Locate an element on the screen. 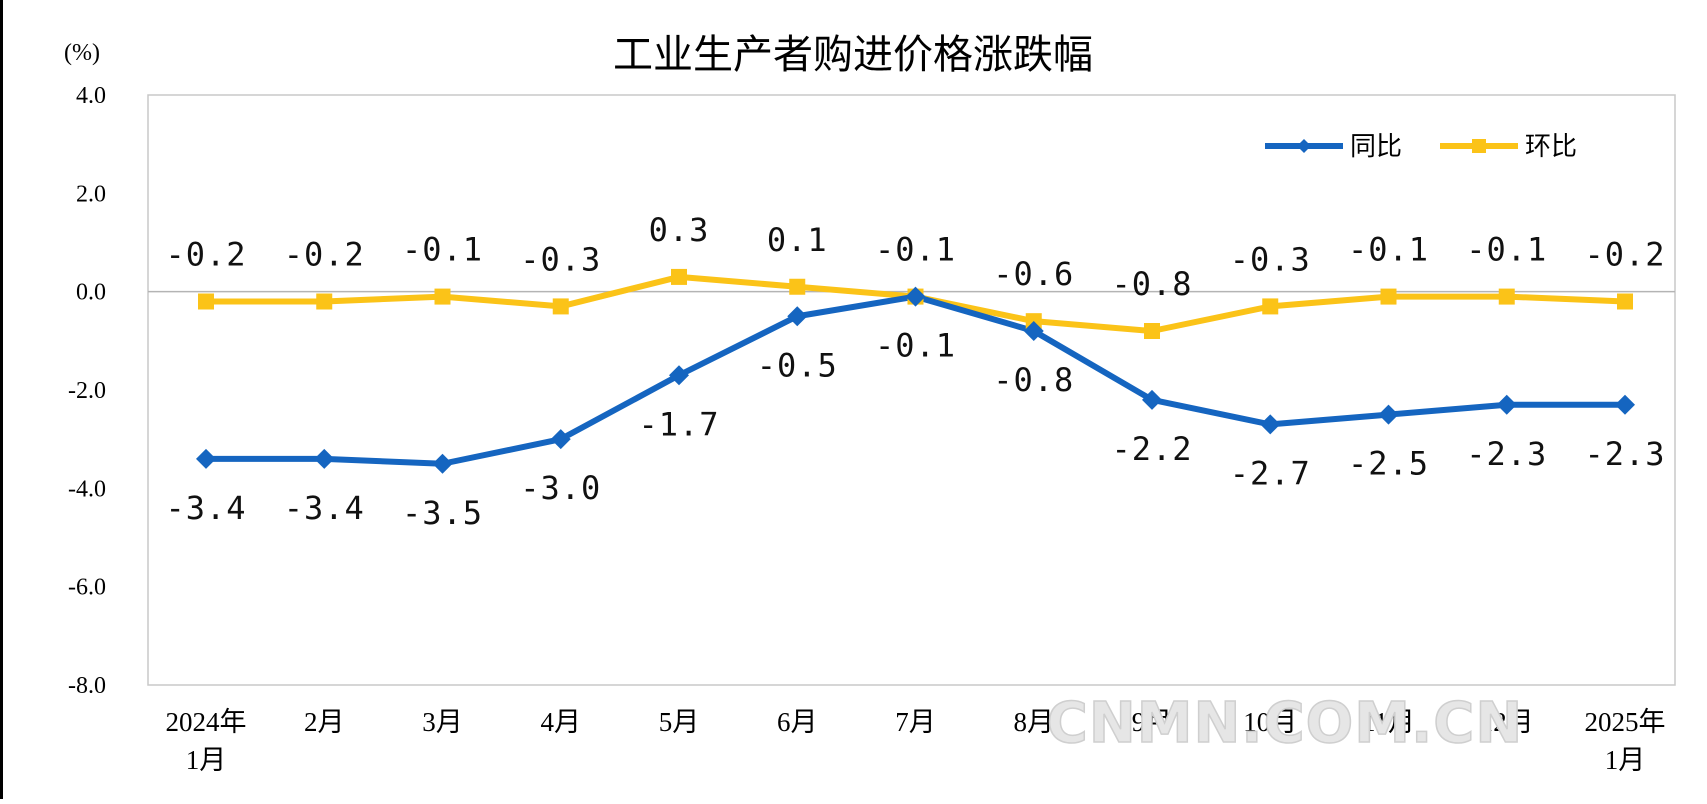  data-label-mom: 0.1 is located at coordinates (797, 240).